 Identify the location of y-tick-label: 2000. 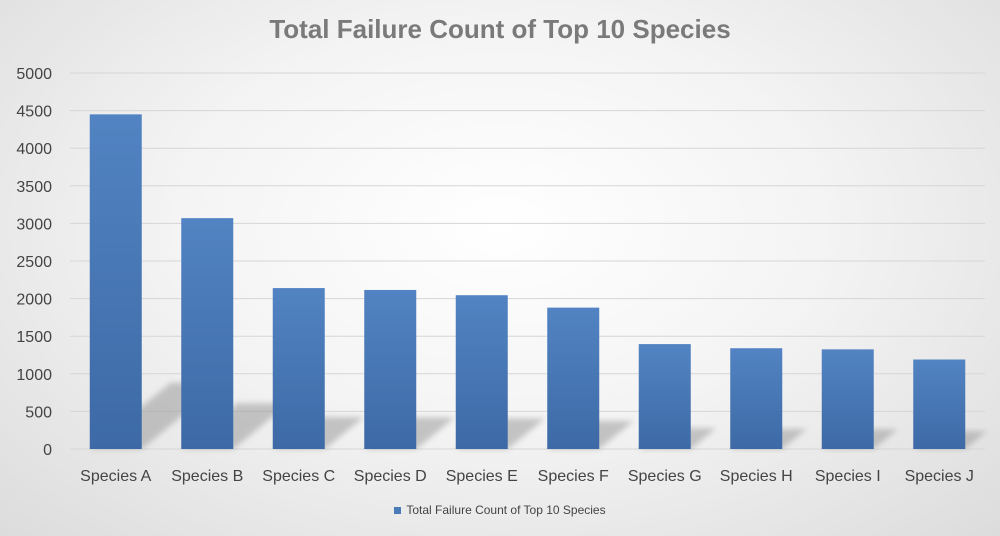
(34, 300).